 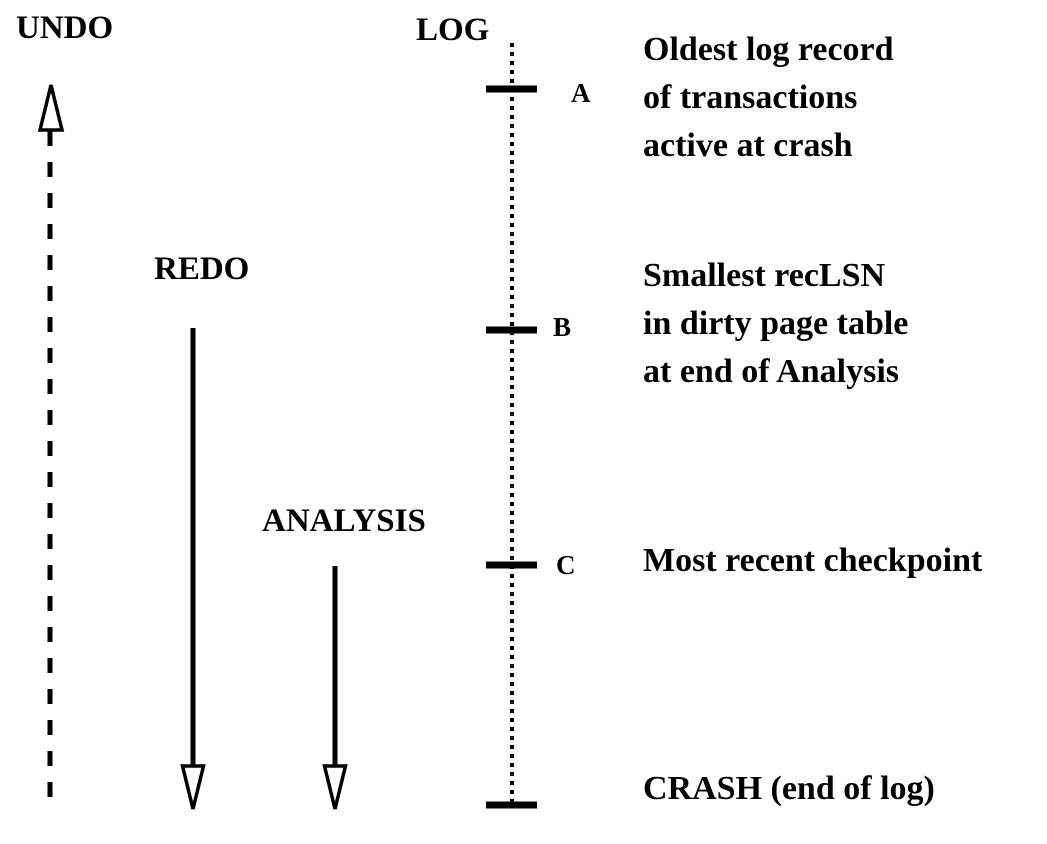 What do you see at coordinates (581, 93) in the screenshot?
I see `log-marker-letter-a: A` at bounding box center [581, 93].